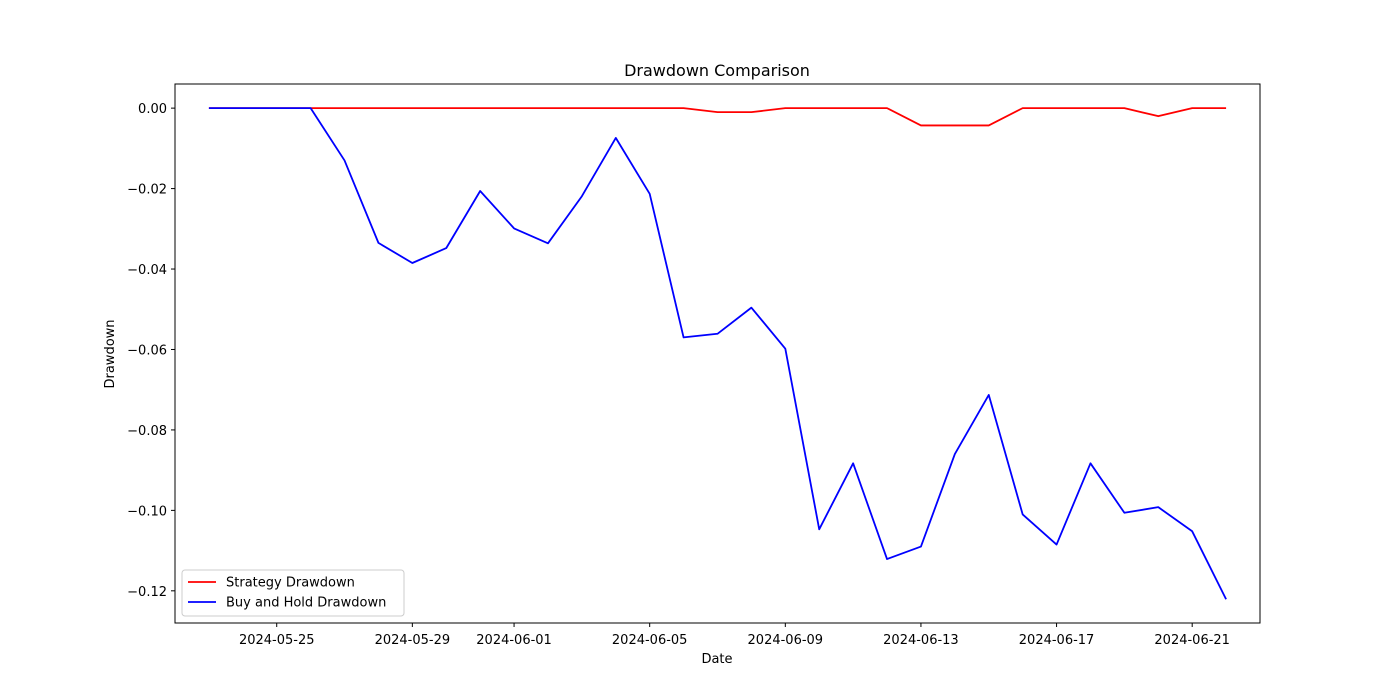 The image size is (1400, 700). What do you see at coordinates (277, 640) in the screenshot?
I see `x-tick-label: 2024-05-25` at bounding box center [277, 640].